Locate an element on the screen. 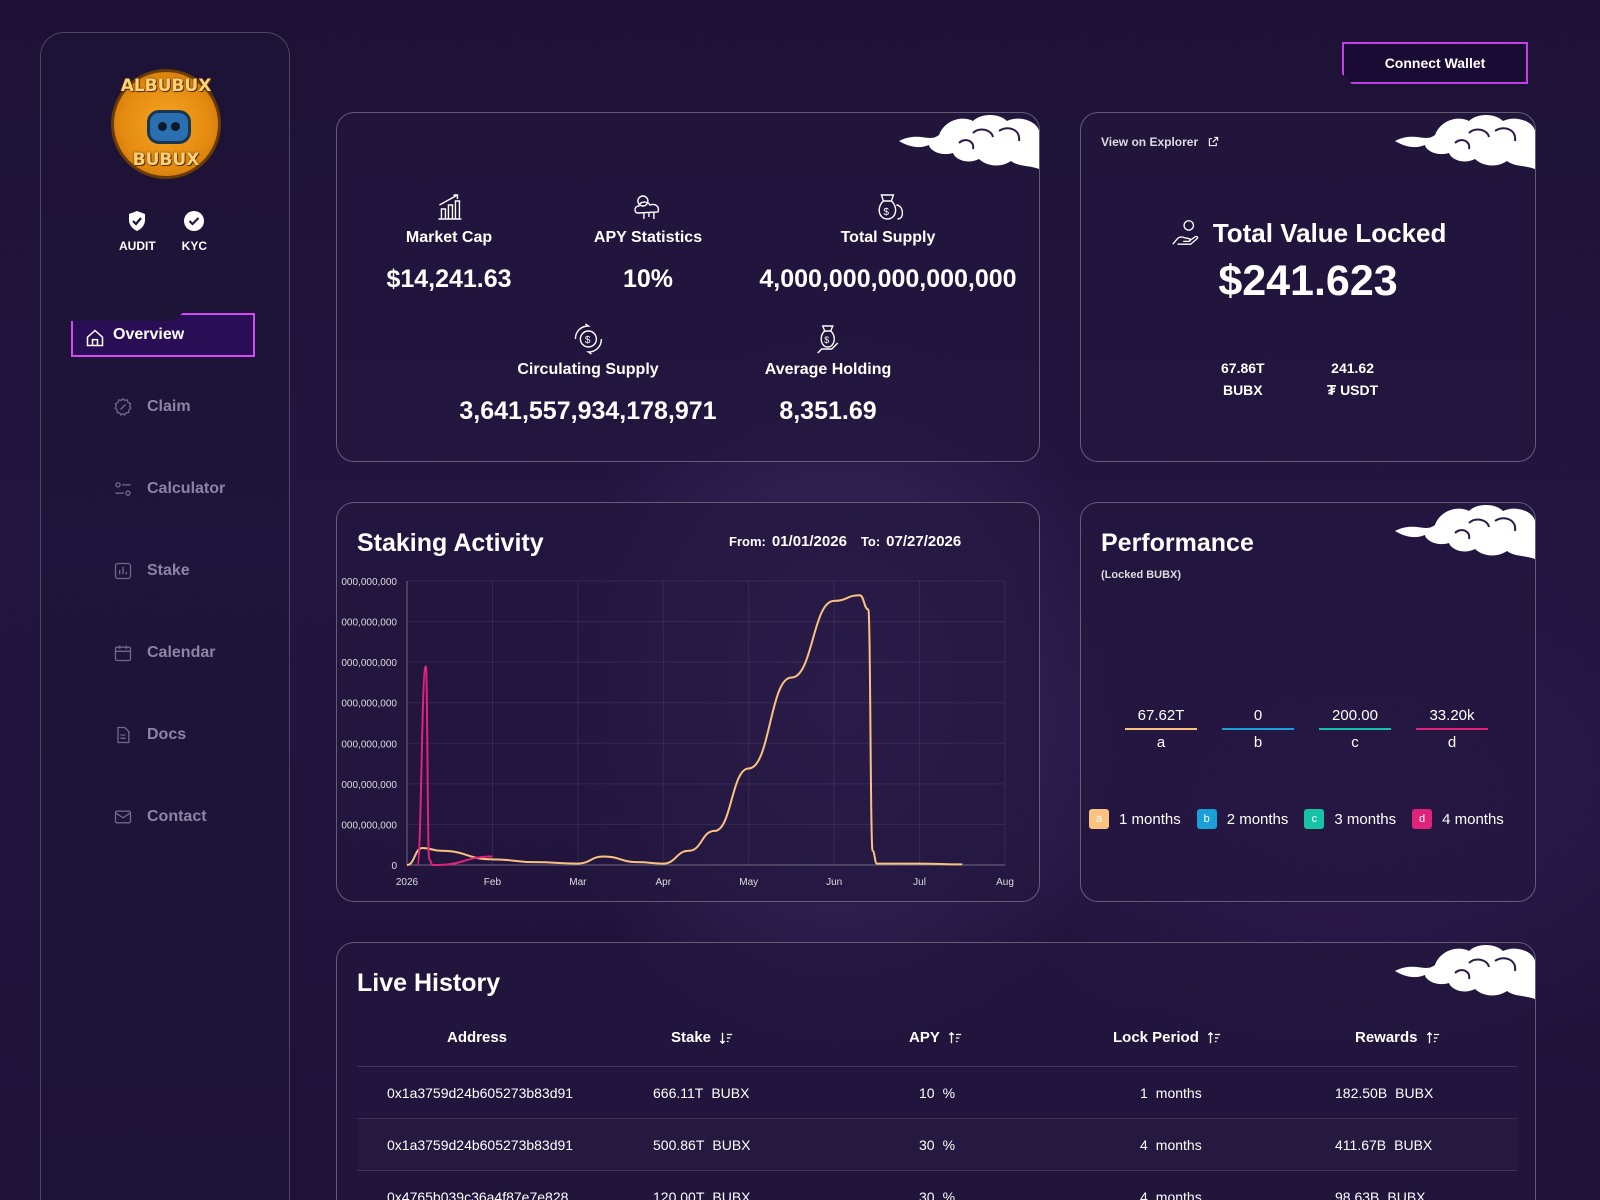 The width and height of the screenshot is (1600, 1200). legend-item-d: d 4 months is located at coordinates (1458, 819).